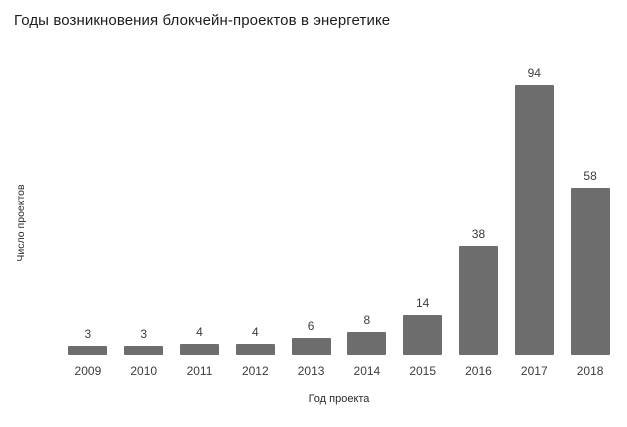 The image size is (627, 427). I want to click on bar-group: 14 2015, so click(423, 217).